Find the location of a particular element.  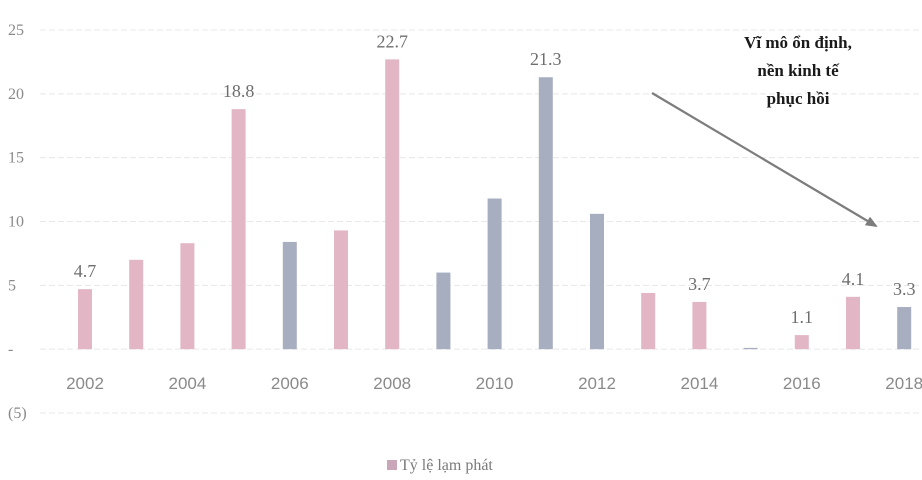

data-label: 3.3 is located at coordinates (904, 289).